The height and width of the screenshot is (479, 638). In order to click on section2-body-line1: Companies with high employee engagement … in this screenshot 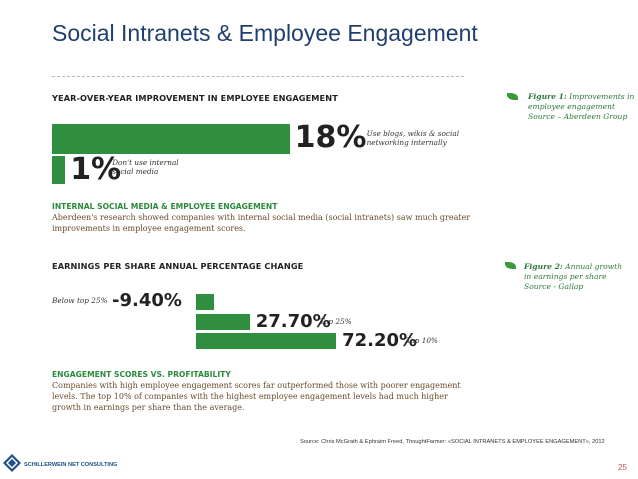, I will do `click(256, 385)`.